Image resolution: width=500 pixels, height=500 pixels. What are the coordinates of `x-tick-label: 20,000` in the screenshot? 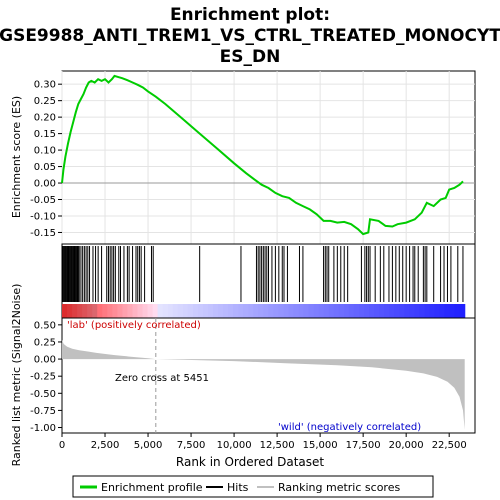 It's located at (406, 445).